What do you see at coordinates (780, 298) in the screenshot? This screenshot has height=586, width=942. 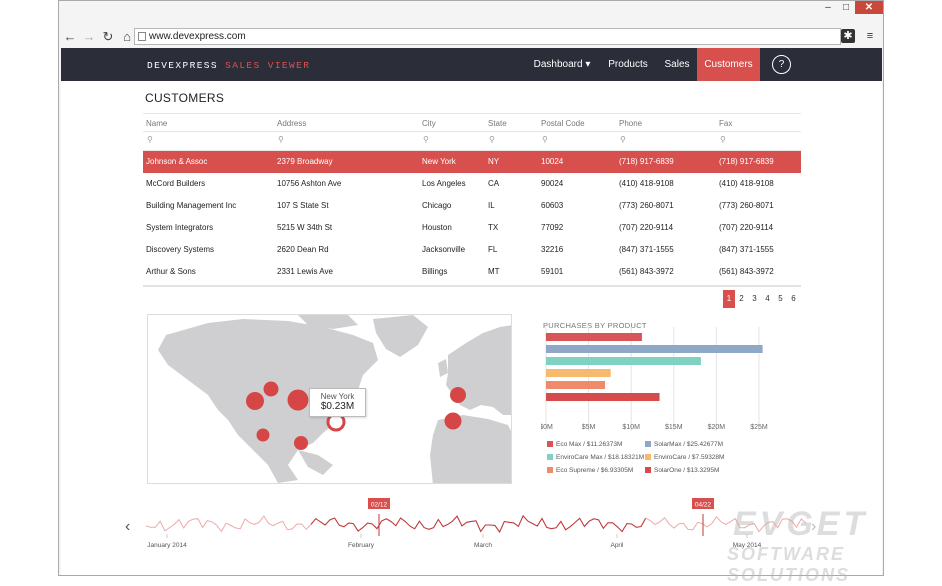 I see `page-button: 5` at bounding box center [780, 298].